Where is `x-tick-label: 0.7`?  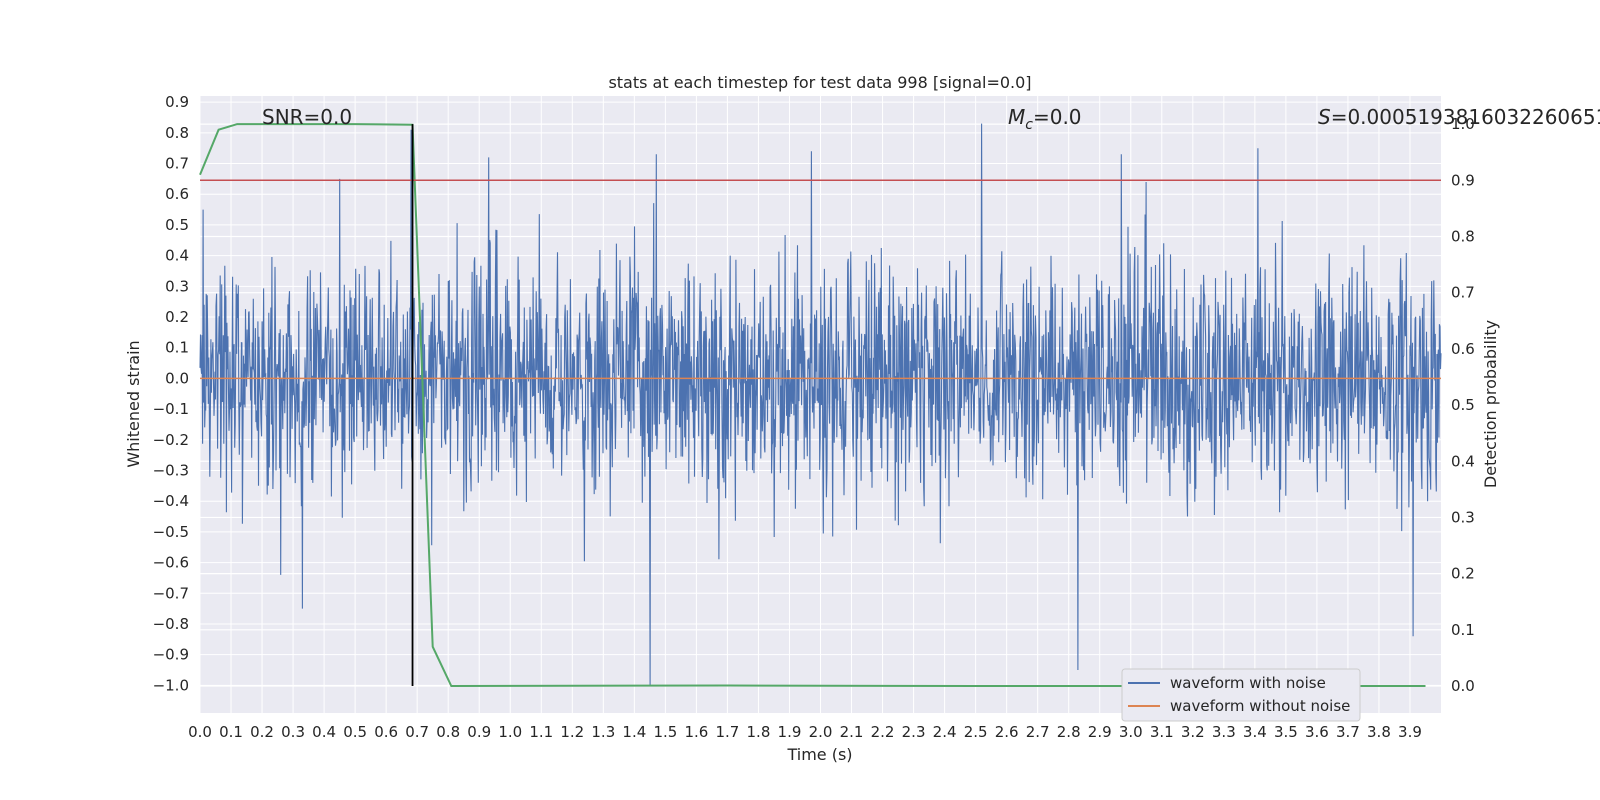
x-tick-label: 0.7 is located at coordinates (417, 732).